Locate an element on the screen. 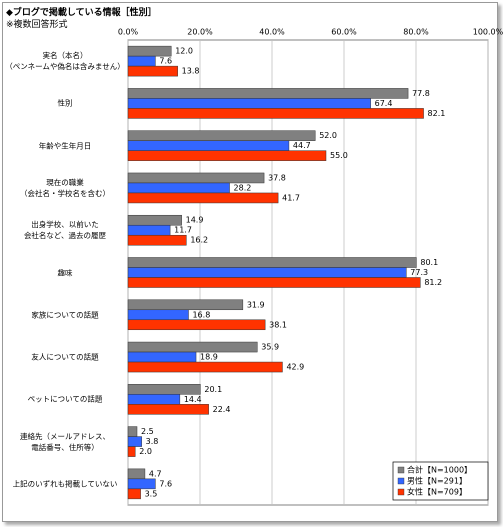 This screenshot has width=503, height=527. x-tick-label: 60.0% is located at coordinates (344, 32).